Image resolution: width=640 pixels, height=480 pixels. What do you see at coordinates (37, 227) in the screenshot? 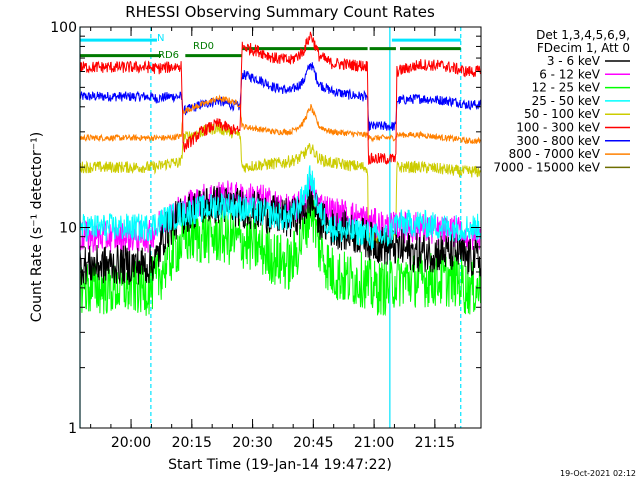
I see `y-axis-label: Count Rate (s⁻¹ detector⁻¹)` at bounding box center [37, 227].